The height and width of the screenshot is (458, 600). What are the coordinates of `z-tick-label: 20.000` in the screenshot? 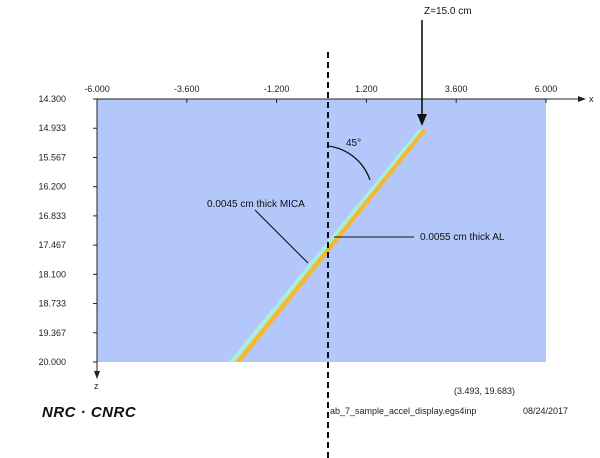 It's located at (52, 362).